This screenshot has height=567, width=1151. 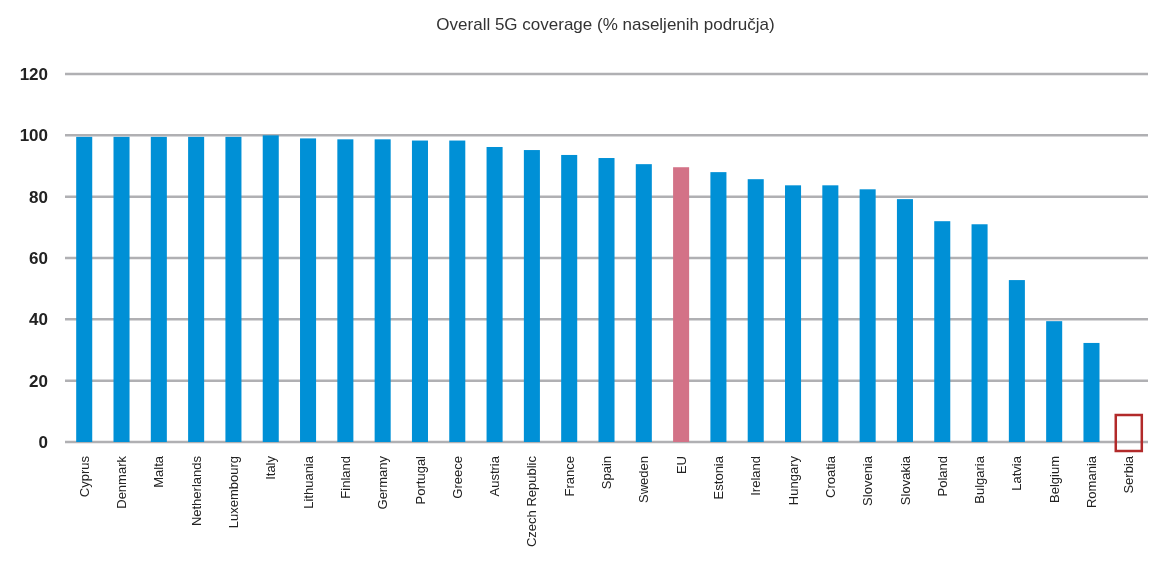 What do you see at coordinates (569, 476) in the screenshot?
I see `x-tick-label: France` at bounding box center [569, 476].